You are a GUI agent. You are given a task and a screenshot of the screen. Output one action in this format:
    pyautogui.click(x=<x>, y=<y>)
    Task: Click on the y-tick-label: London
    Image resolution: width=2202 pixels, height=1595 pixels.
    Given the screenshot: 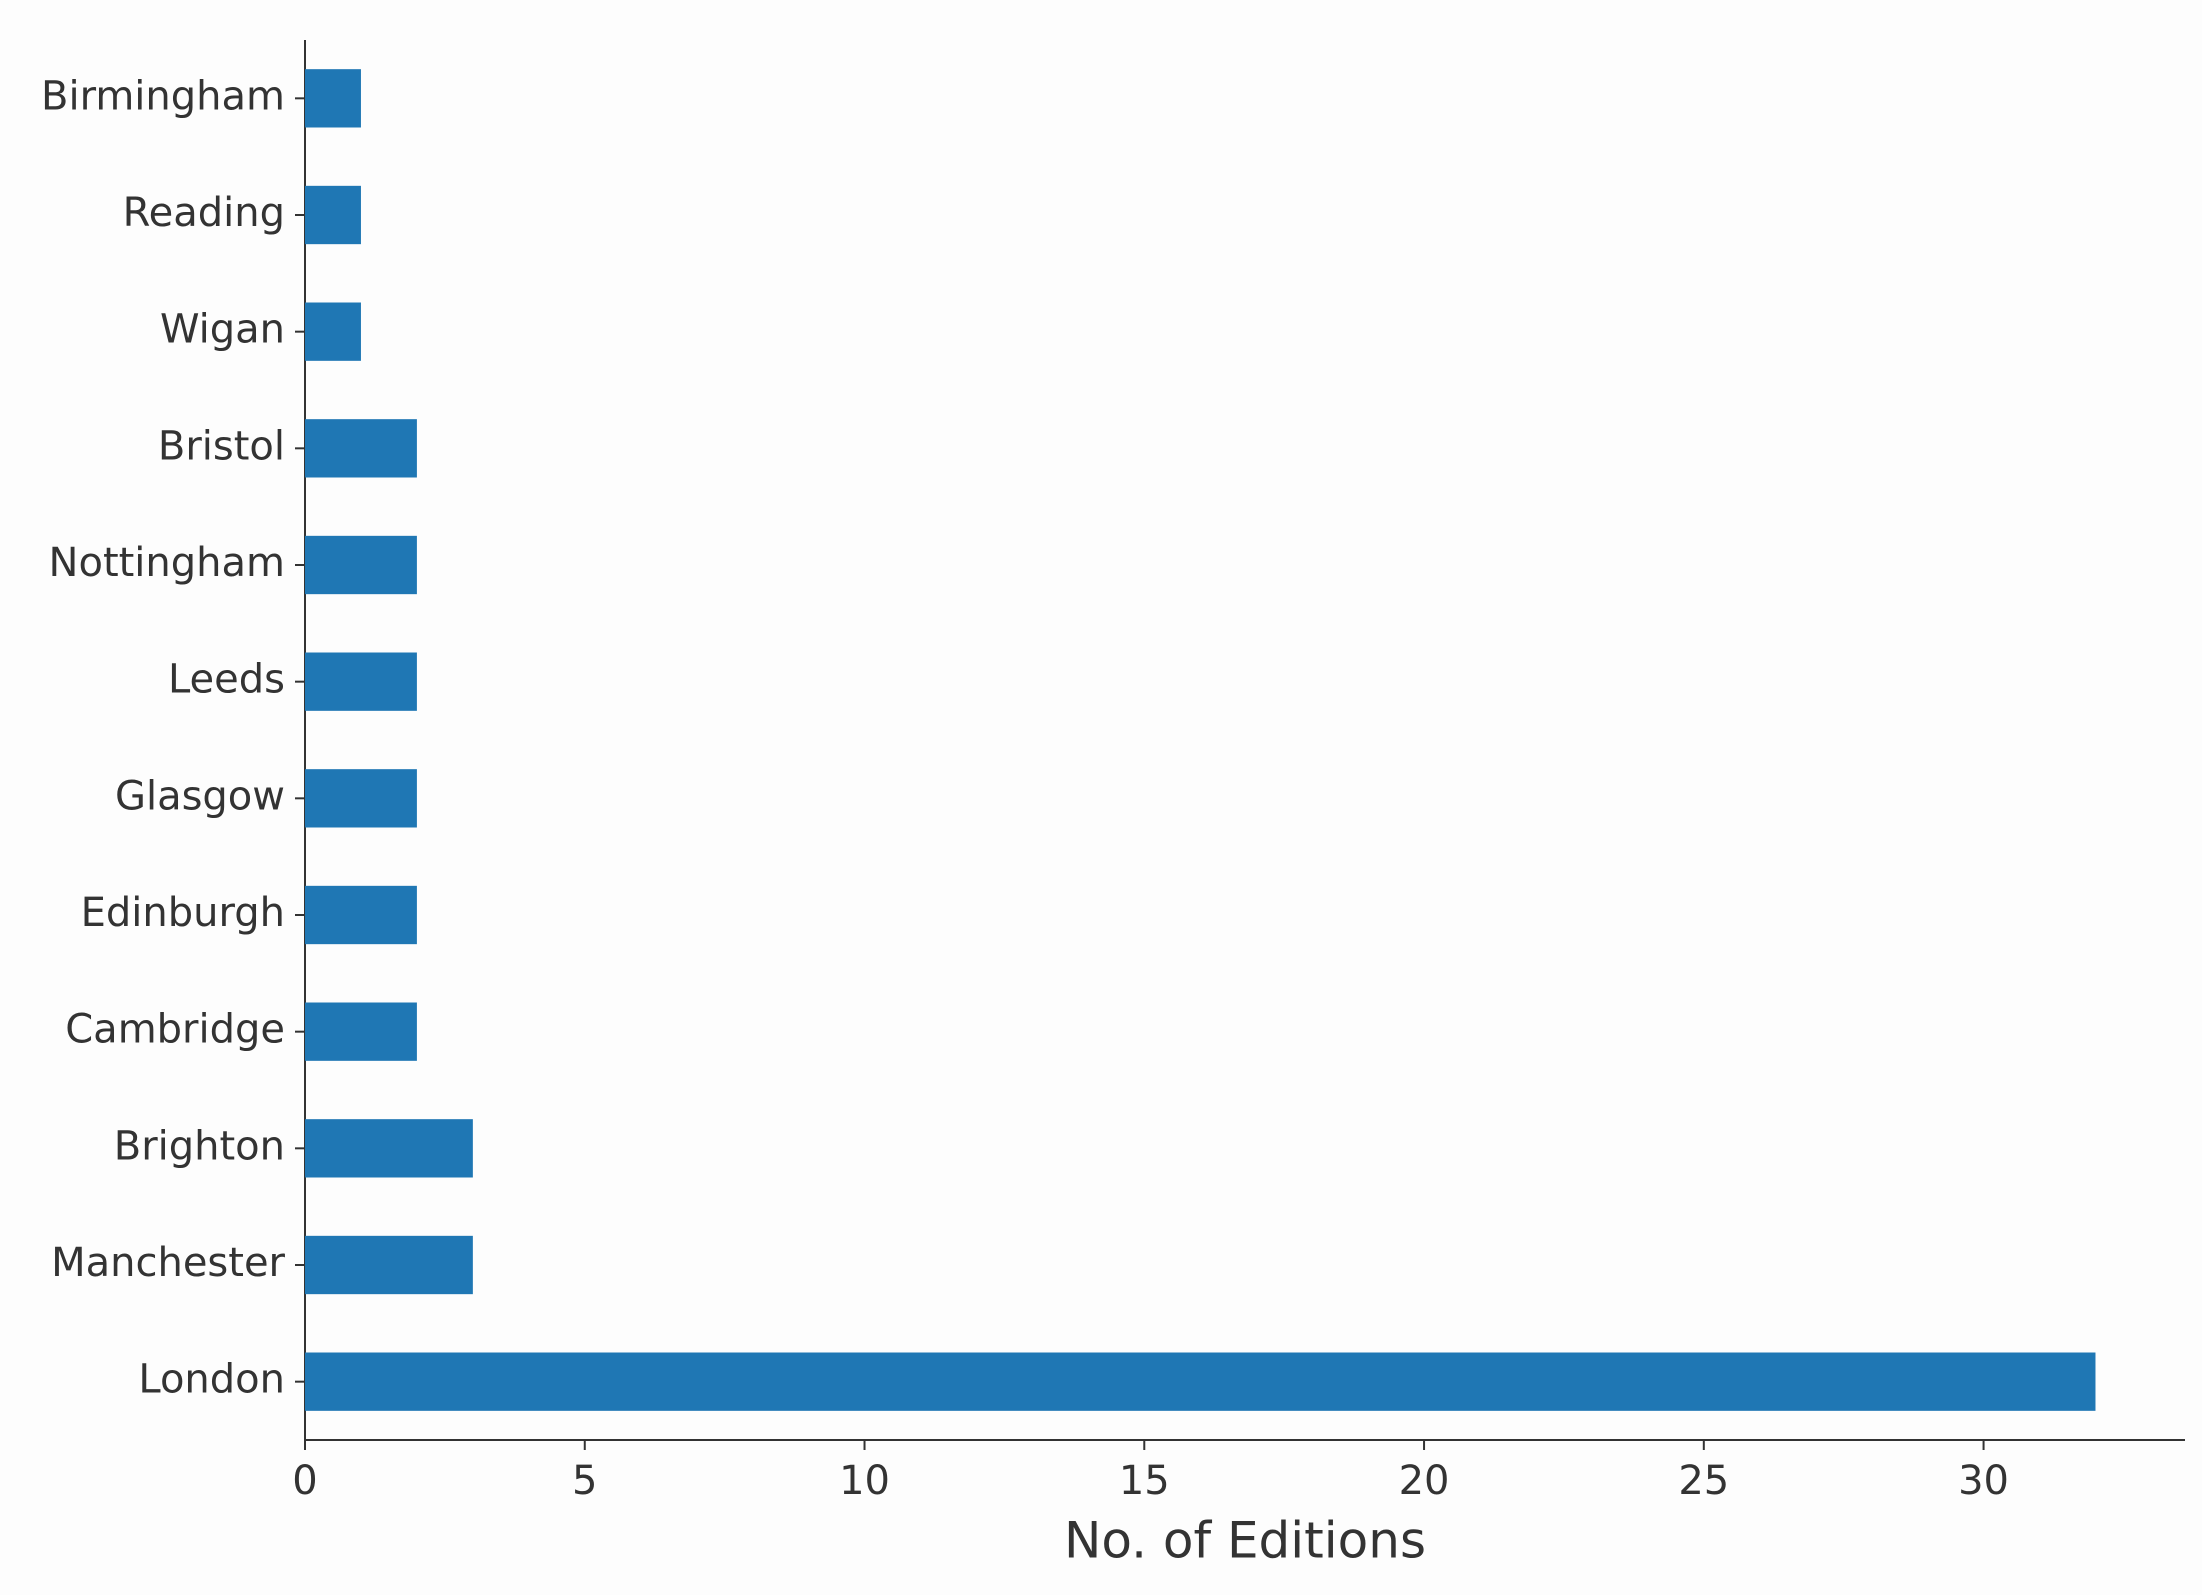 What is the action you would take?
    pyautogui.click(x=211, y=1380)
    